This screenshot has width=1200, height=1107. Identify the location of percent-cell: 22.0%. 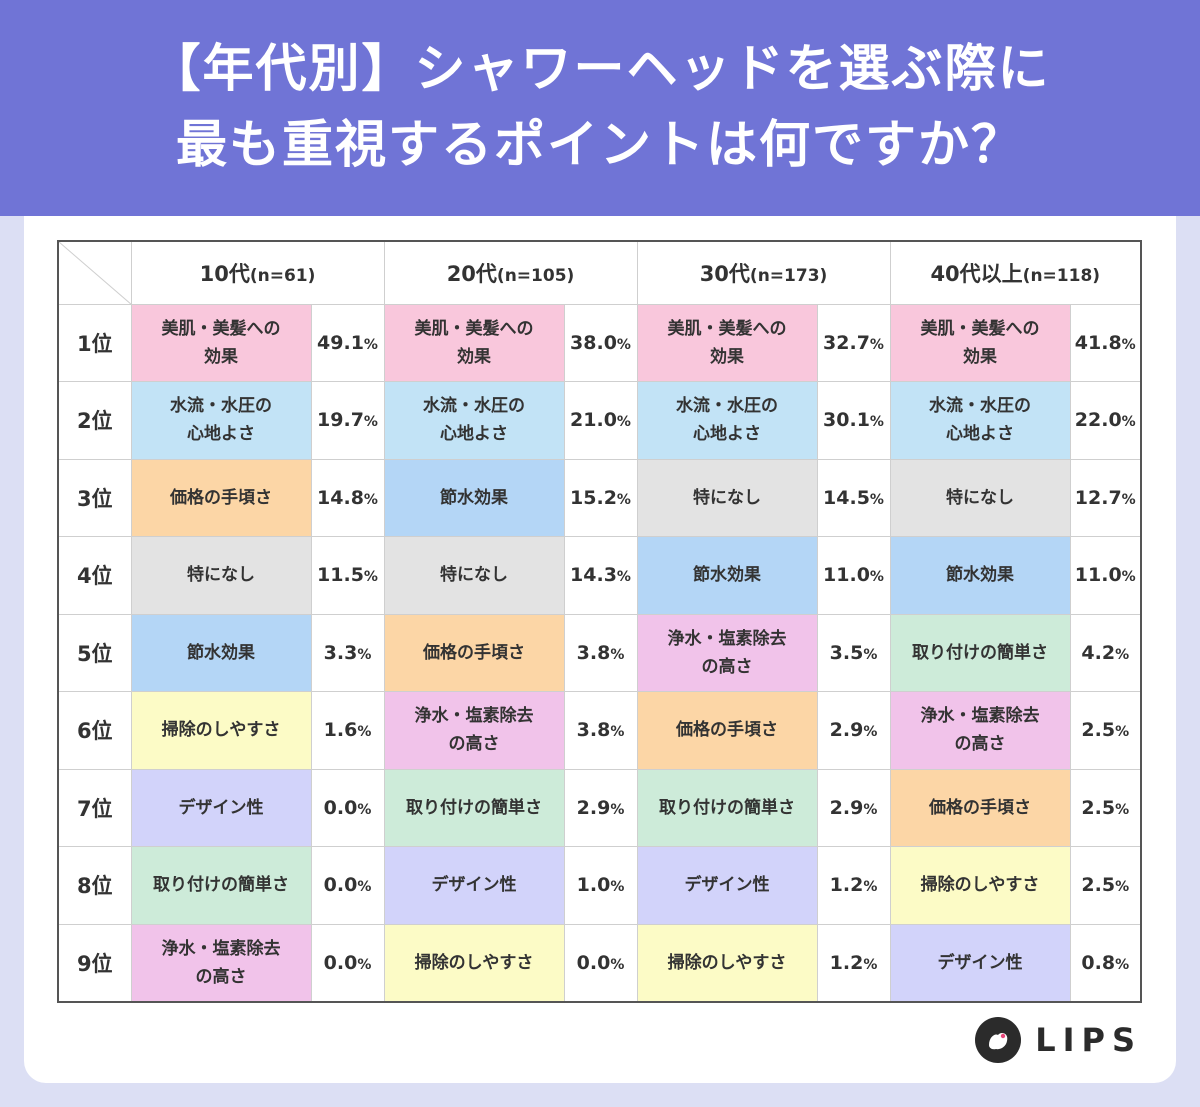
(1105, 420).